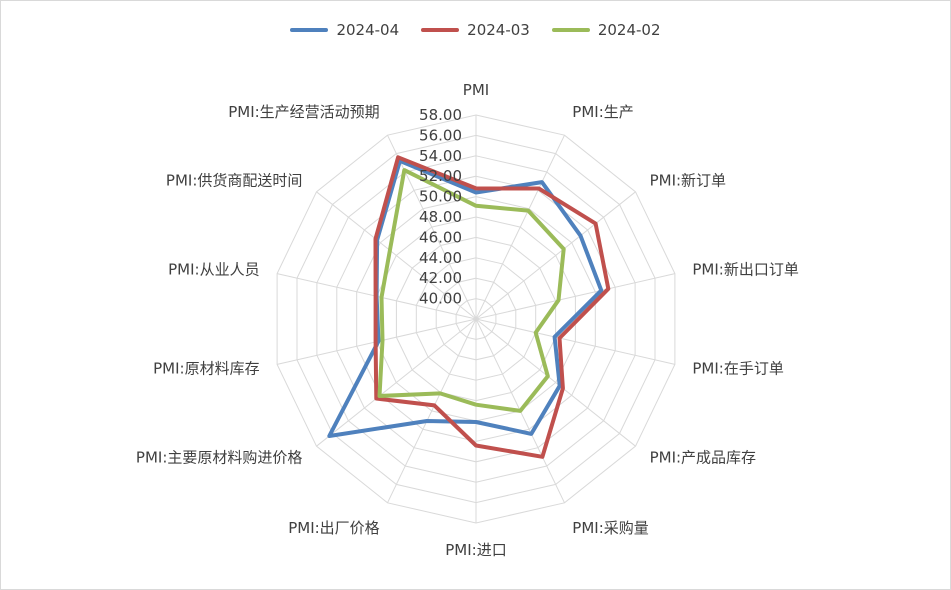  What do you see at coordinates (333, 528) in the screenshot?
I see `axis-label: PMI:出厂价格` at bounding box center [333, 528].